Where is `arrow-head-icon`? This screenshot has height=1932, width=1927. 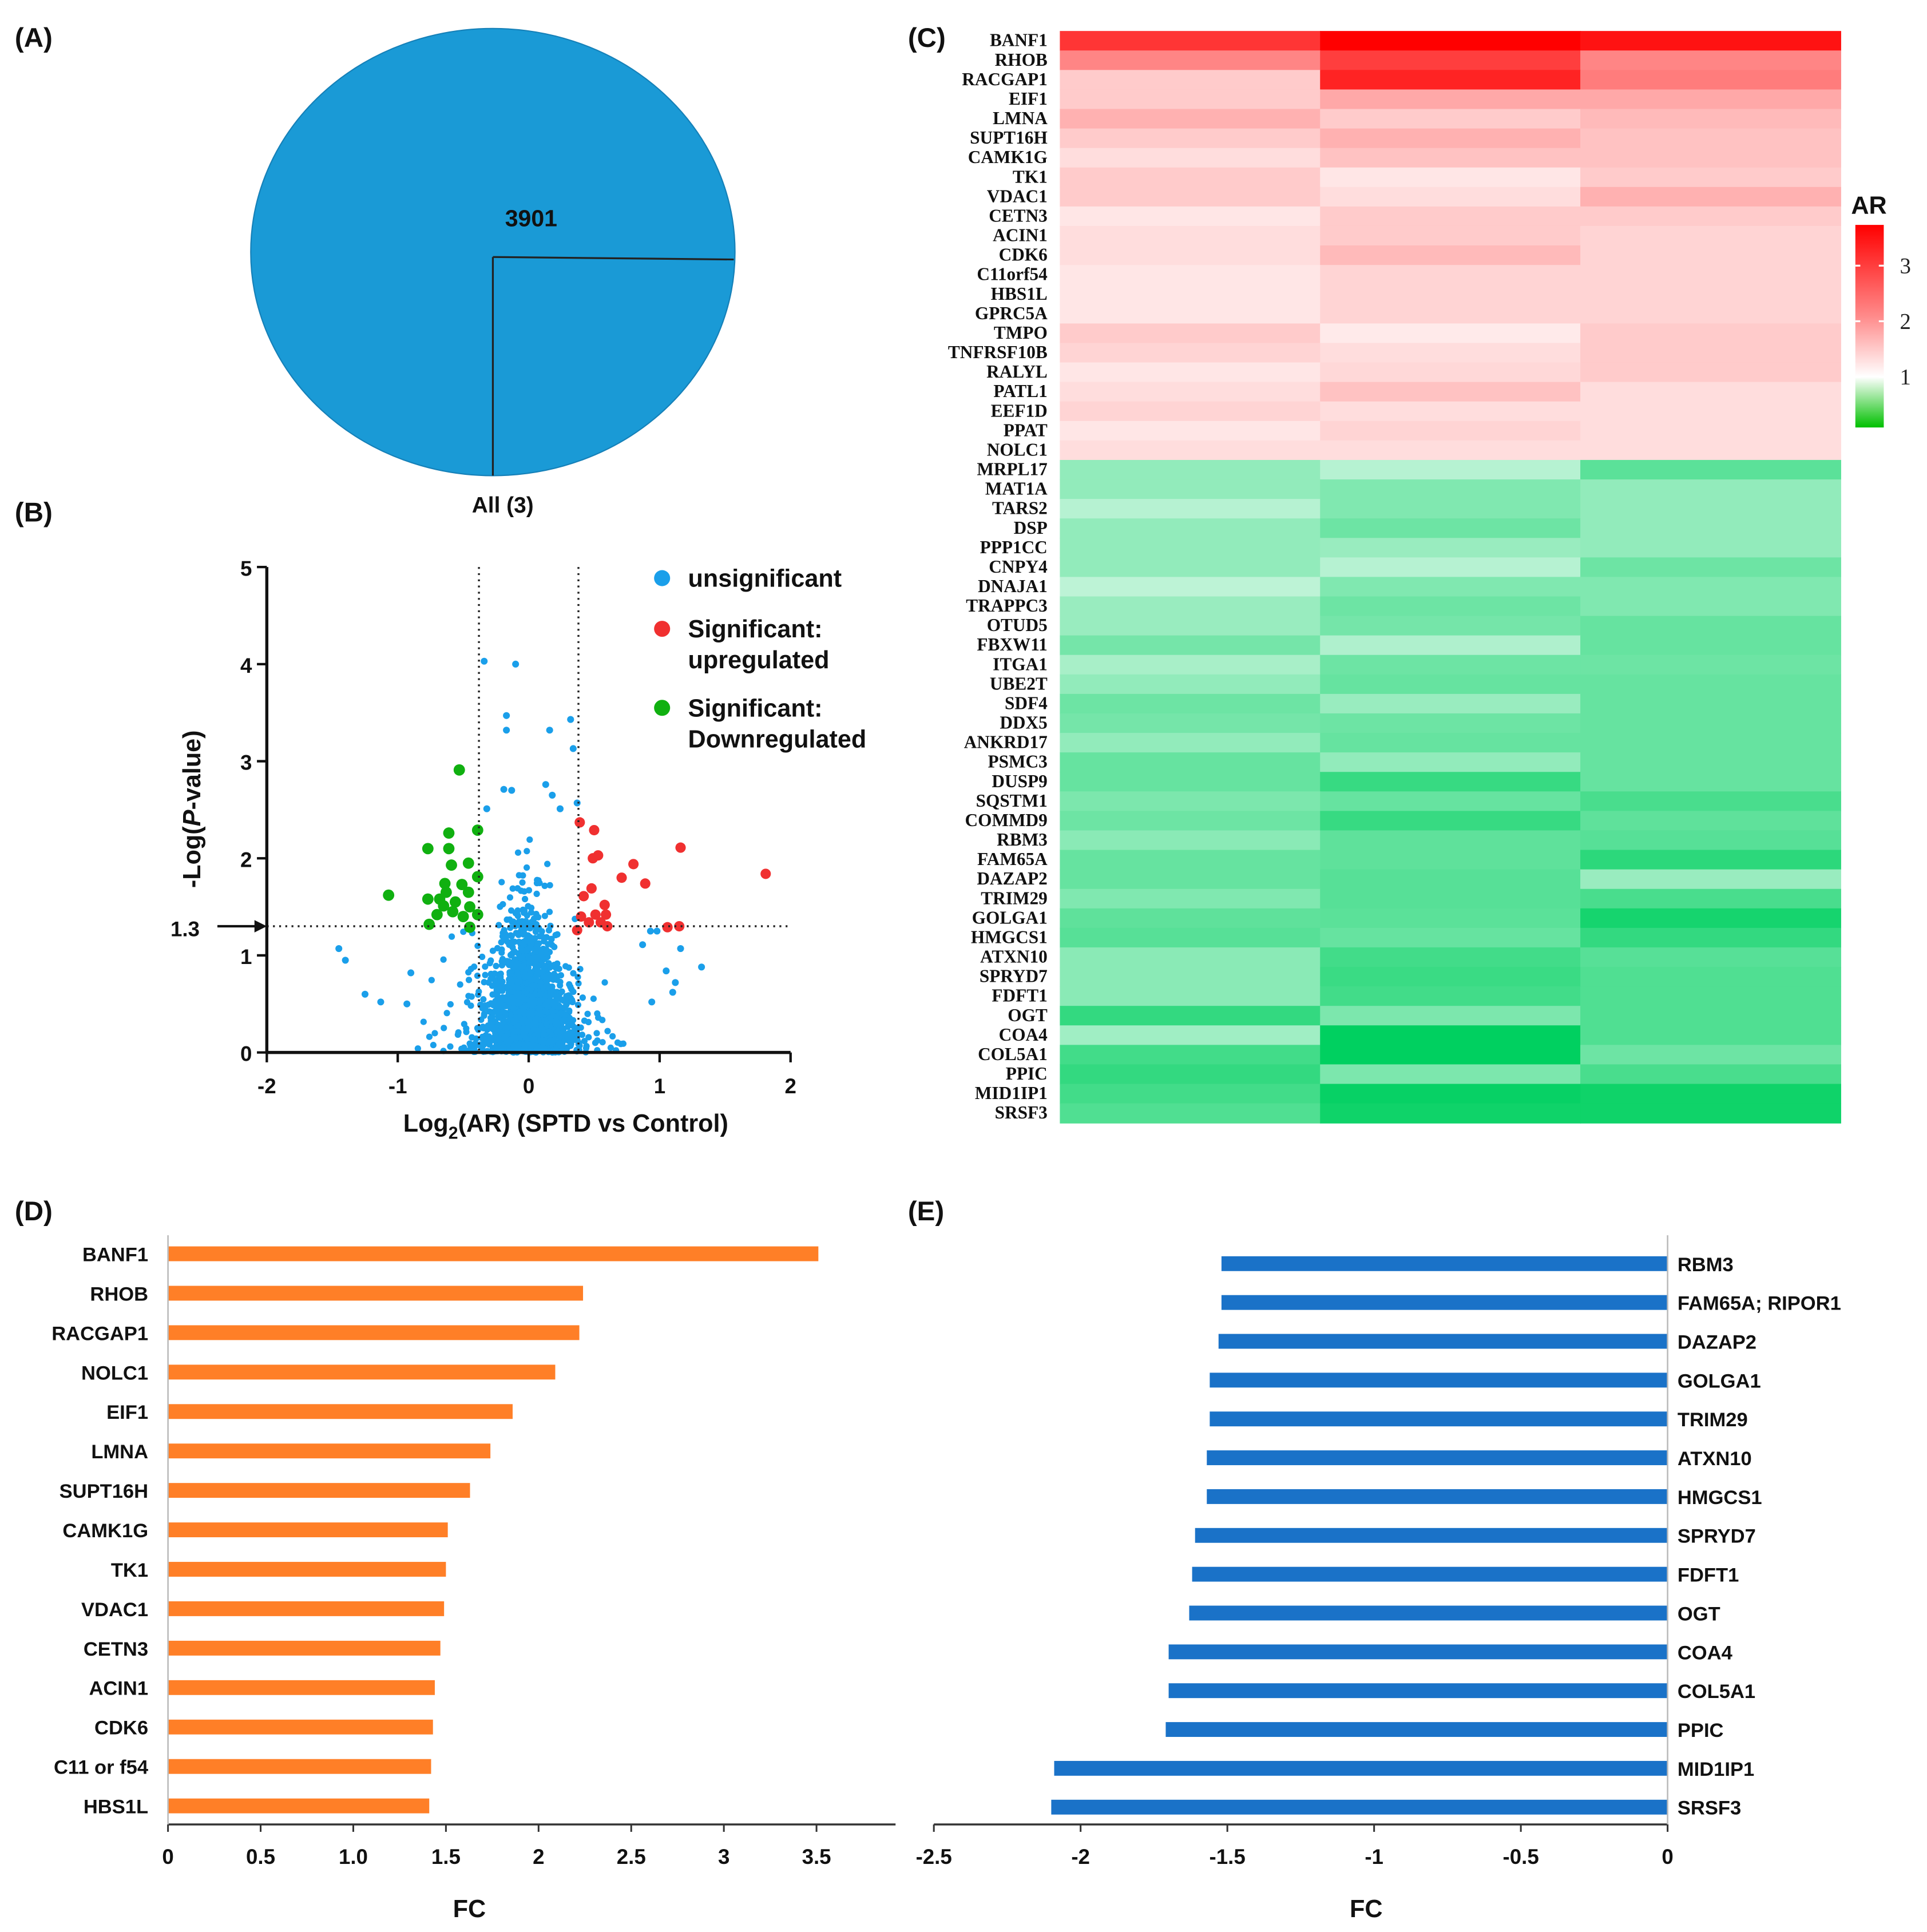
arrow-head-icon is located at coordinates (260, 926).